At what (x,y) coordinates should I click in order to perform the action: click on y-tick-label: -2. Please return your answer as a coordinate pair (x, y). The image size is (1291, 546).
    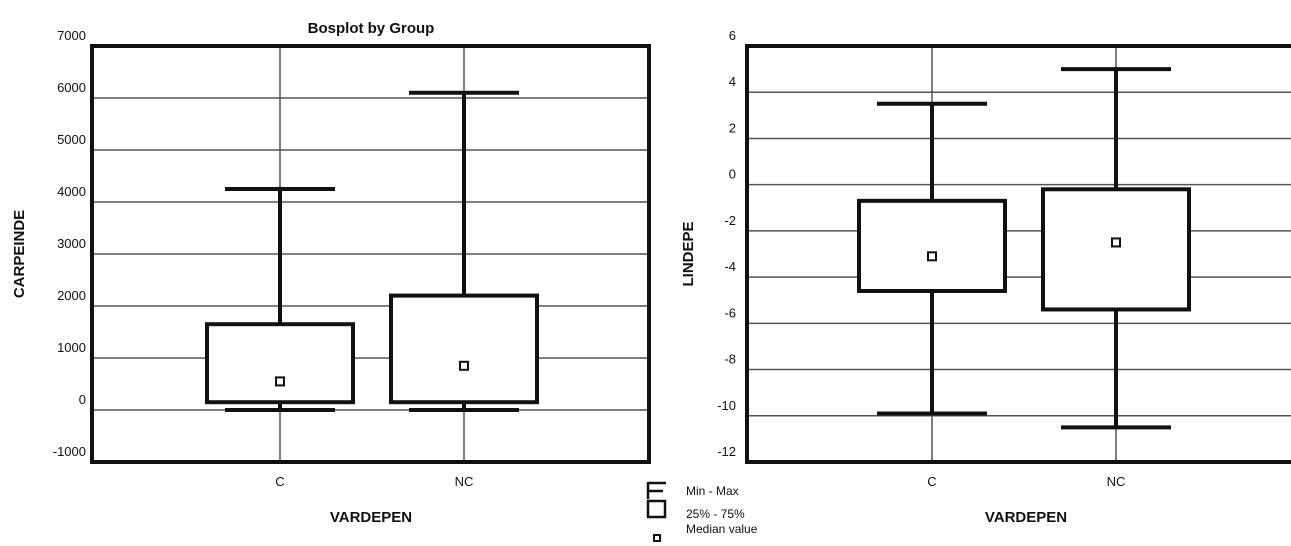
    Looking at the image, I should click on (730, 220).